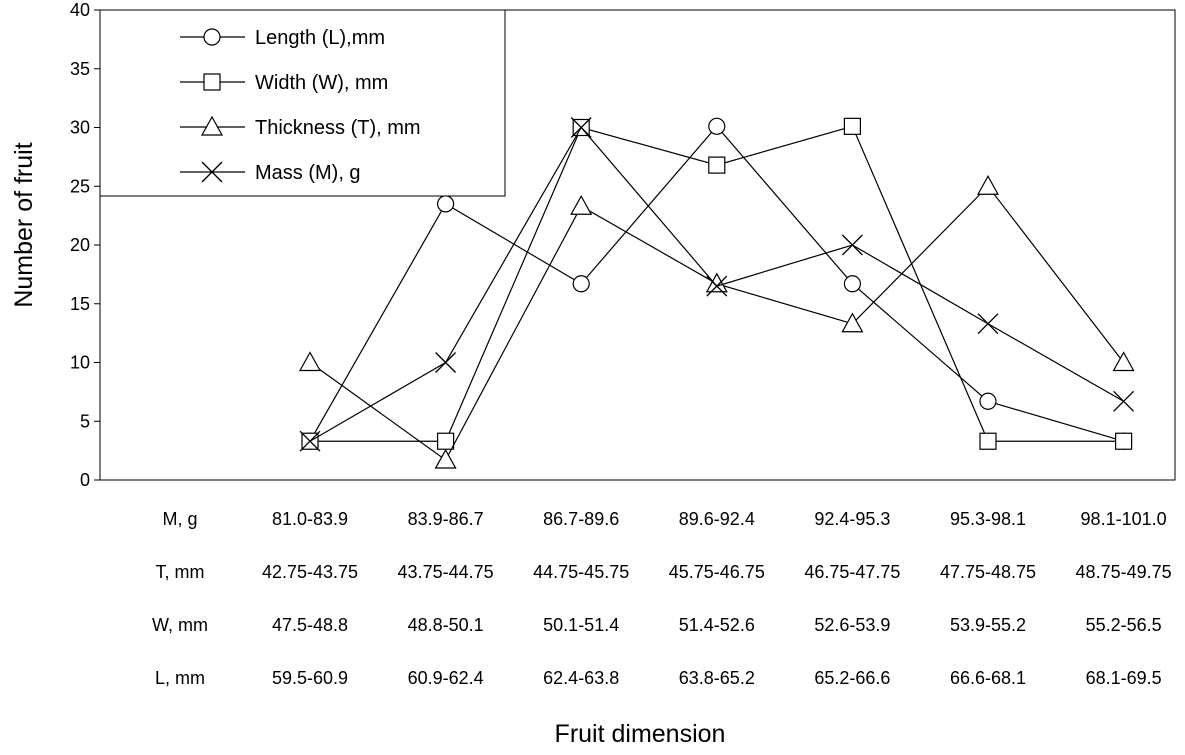 This screenshot has width=1185, height=755. I want to click on y-tick-label: 25, so click(80, 186).